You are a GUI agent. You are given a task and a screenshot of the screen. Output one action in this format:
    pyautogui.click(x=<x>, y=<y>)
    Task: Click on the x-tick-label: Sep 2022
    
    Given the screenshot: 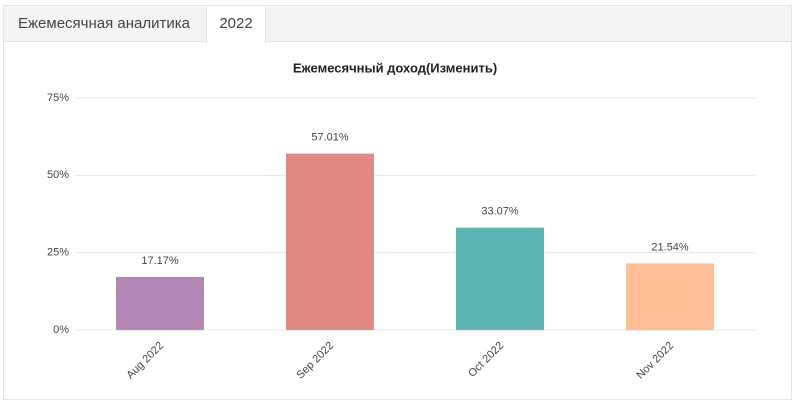 What is the action you would take?
    pyautogui.click(x=315, y=361)
    